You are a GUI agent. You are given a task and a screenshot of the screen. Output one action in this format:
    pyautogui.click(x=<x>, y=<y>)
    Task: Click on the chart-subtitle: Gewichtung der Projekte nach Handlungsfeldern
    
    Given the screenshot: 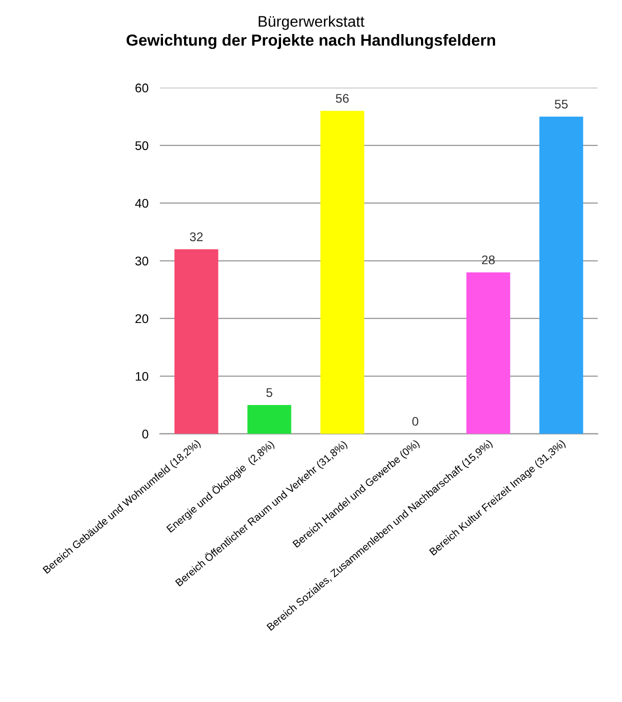 What is the action you would take?
    pyautogui.click(x=311, y=42)
    